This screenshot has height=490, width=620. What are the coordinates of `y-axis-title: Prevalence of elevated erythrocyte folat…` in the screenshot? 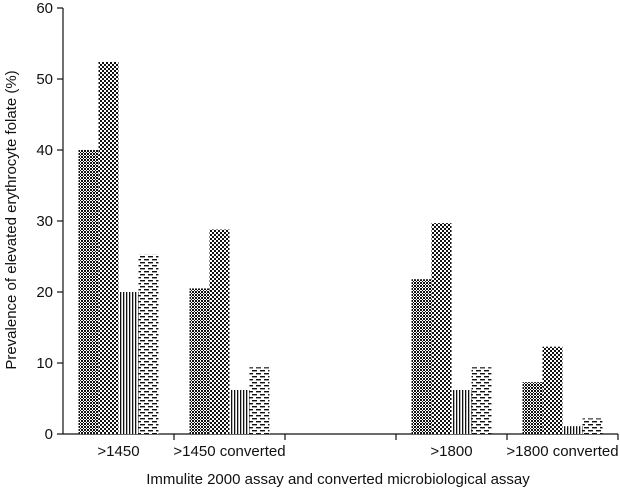 It's located at (11, 219).